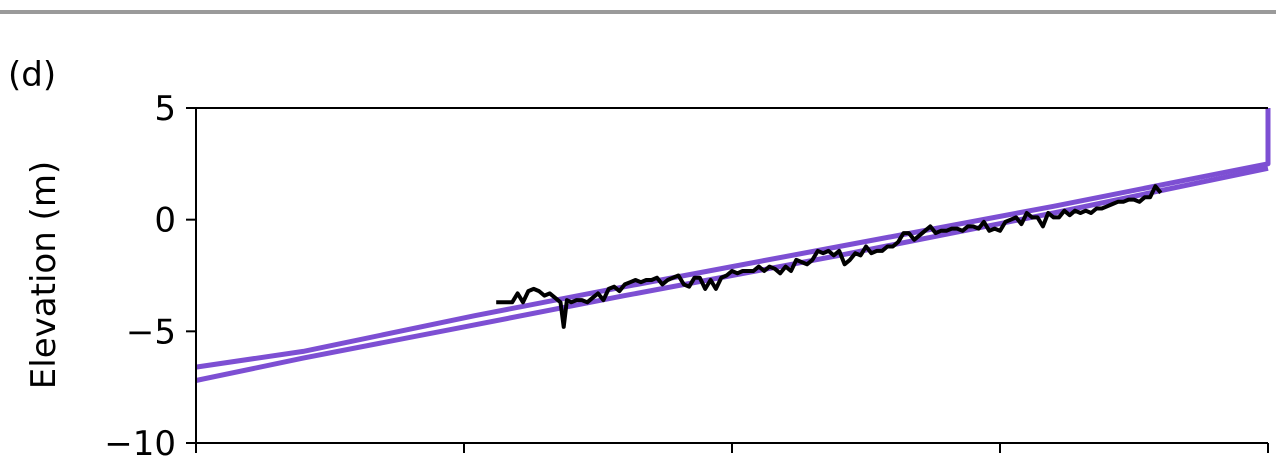 This screenshot has height=469, width=1276. I want to click on y-tick-label: −5, so click(151, 332).